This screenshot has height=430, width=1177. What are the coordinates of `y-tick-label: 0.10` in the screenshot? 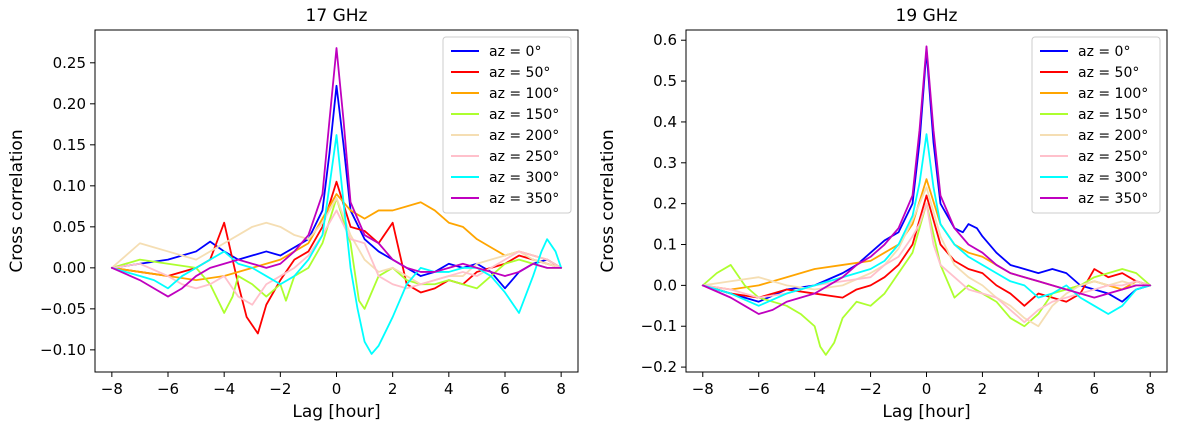 It's located at (69, 186).